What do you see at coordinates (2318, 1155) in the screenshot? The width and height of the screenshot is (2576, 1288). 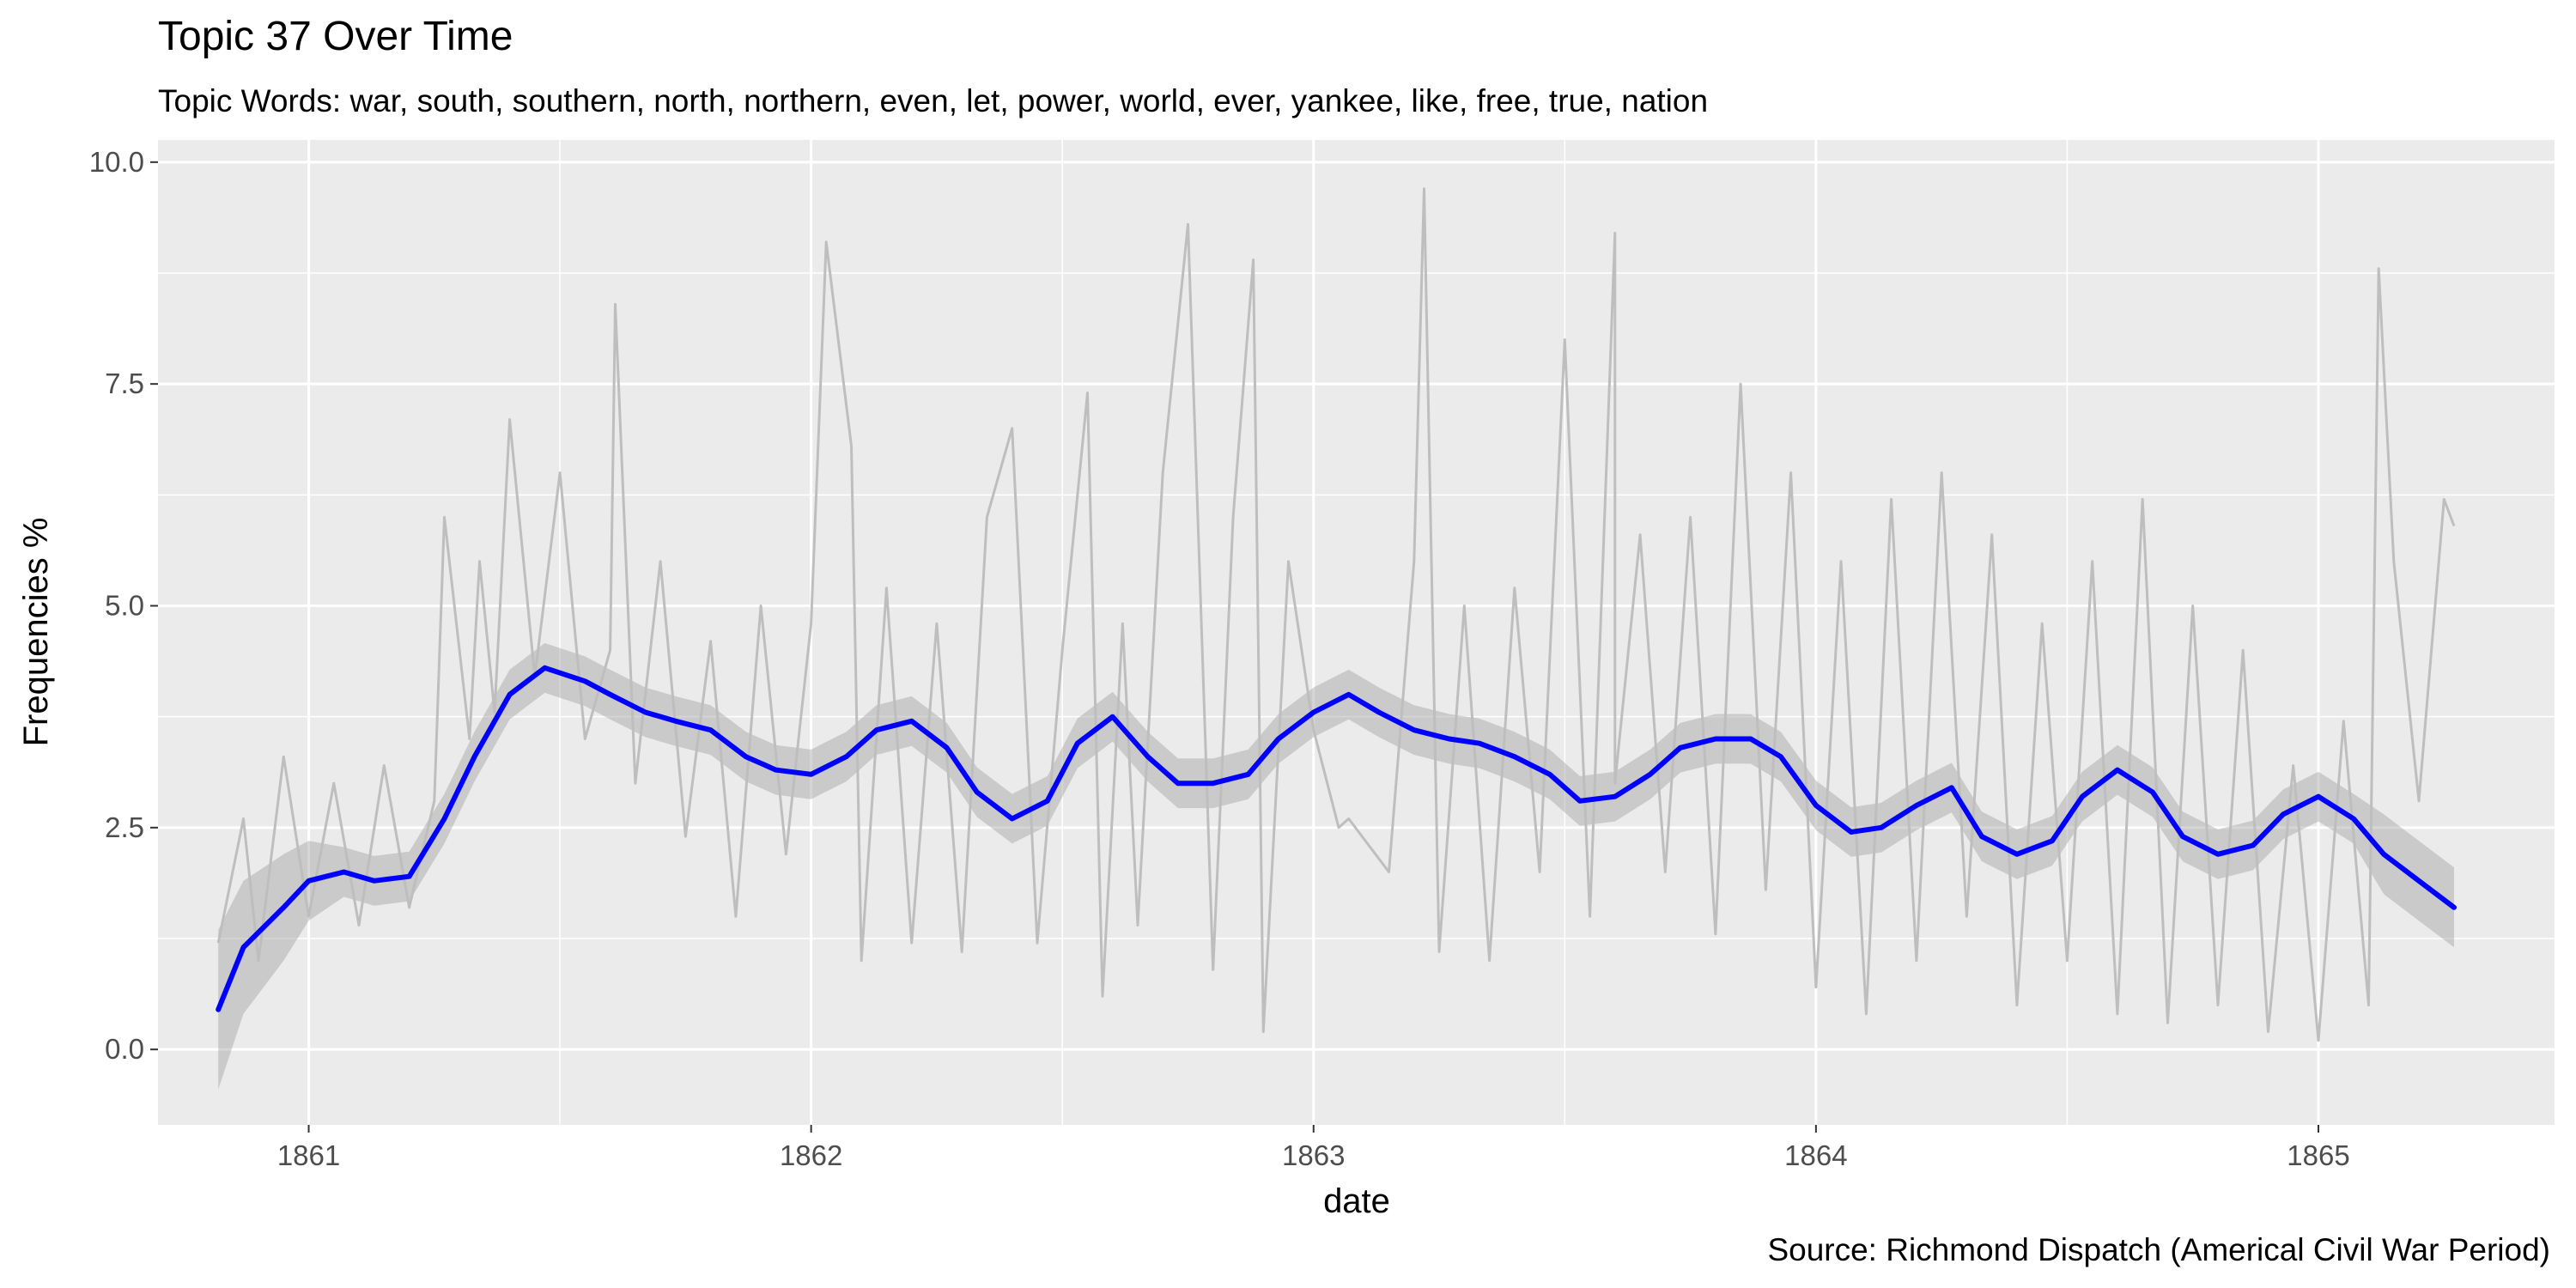 I see `x-tick-label: 1865` at bounding box center [2318, 1155].